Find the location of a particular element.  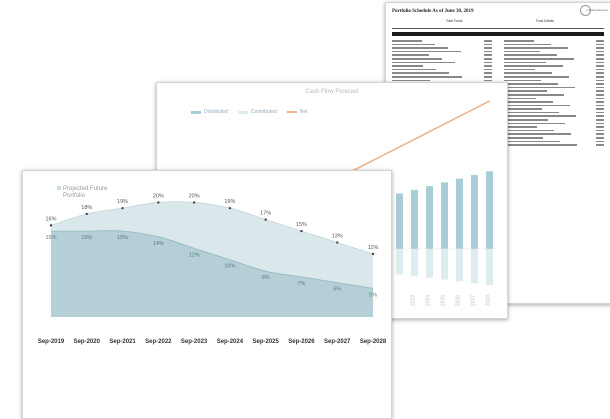

inner-data-label: 14% is located at coordinates (158, 244).